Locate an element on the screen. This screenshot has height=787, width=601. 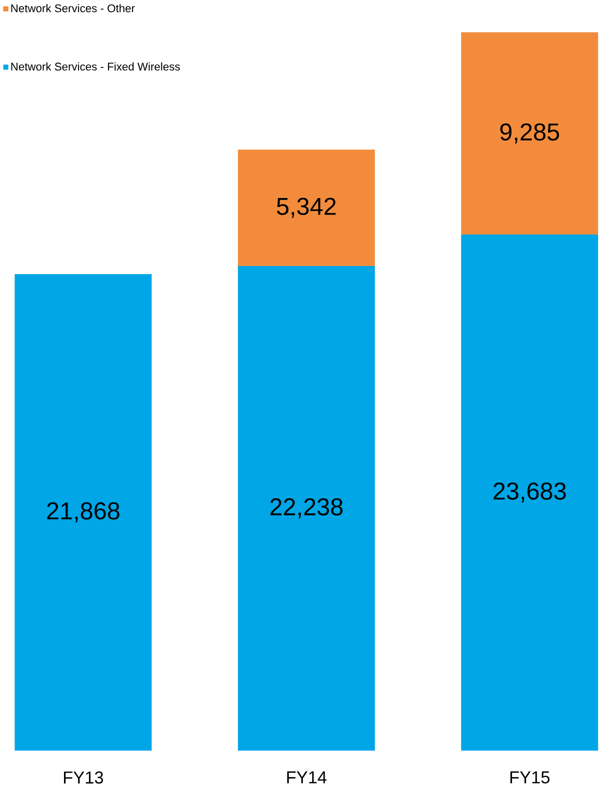
data-label: 21,868 is located at coordinates (83, 512).